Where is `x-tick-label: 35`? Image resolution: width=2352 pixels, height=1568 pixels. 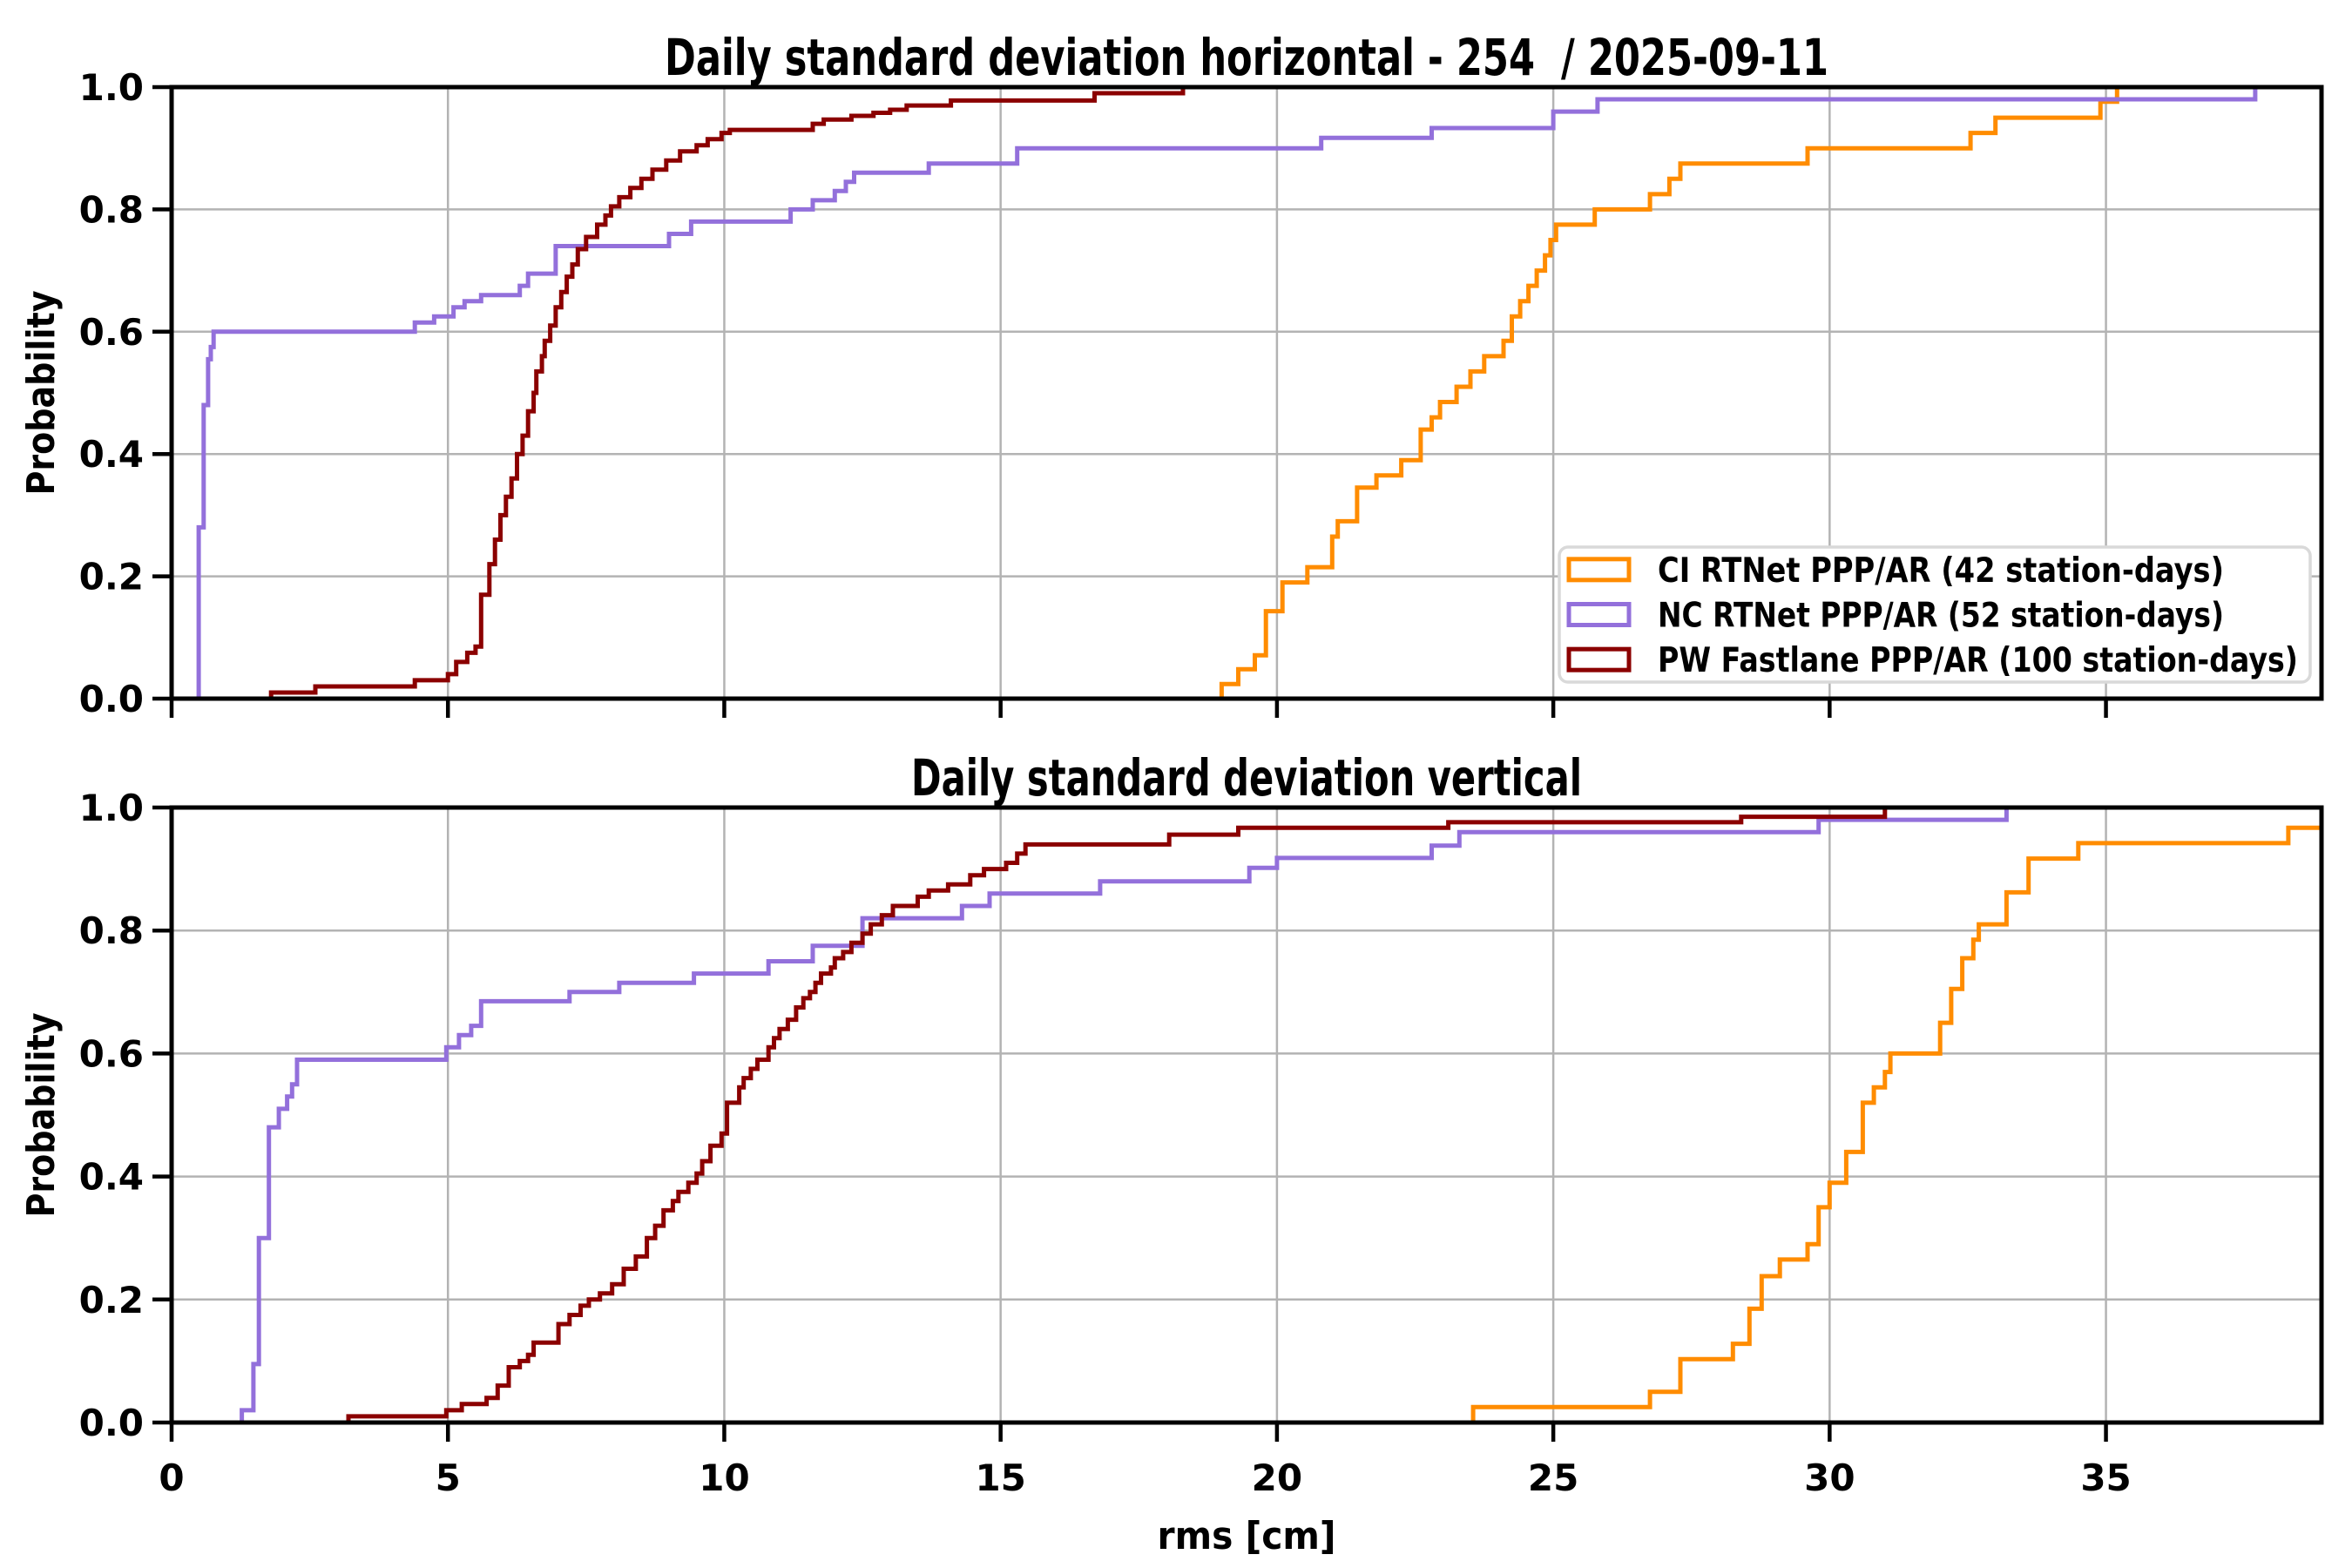
x-tick-label: 35 is located at coordinates (2105, 1477).